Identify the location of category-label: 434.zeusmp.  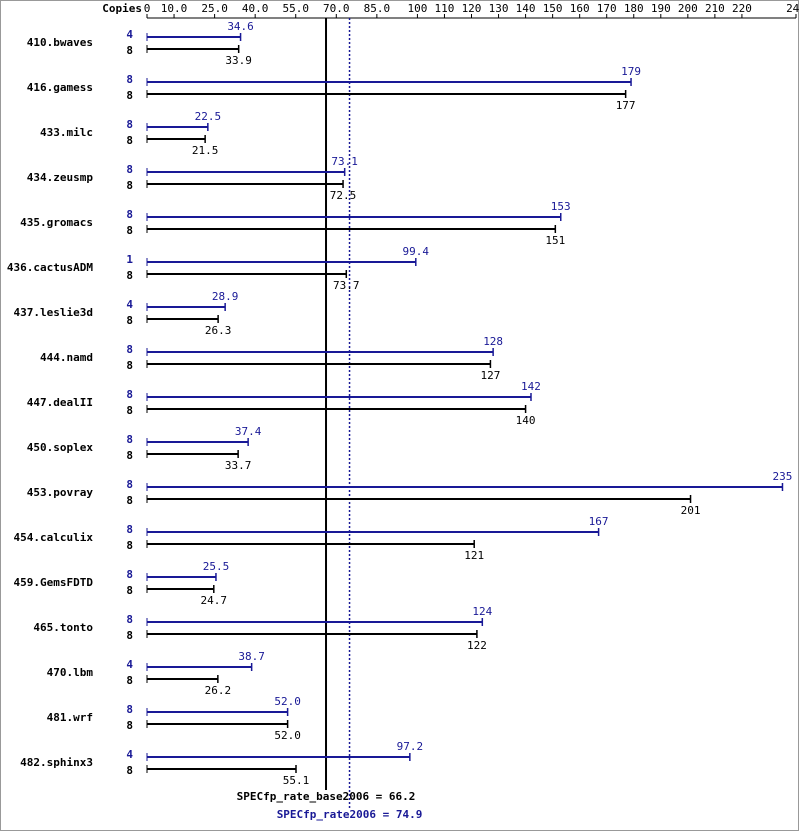
(60, 177).